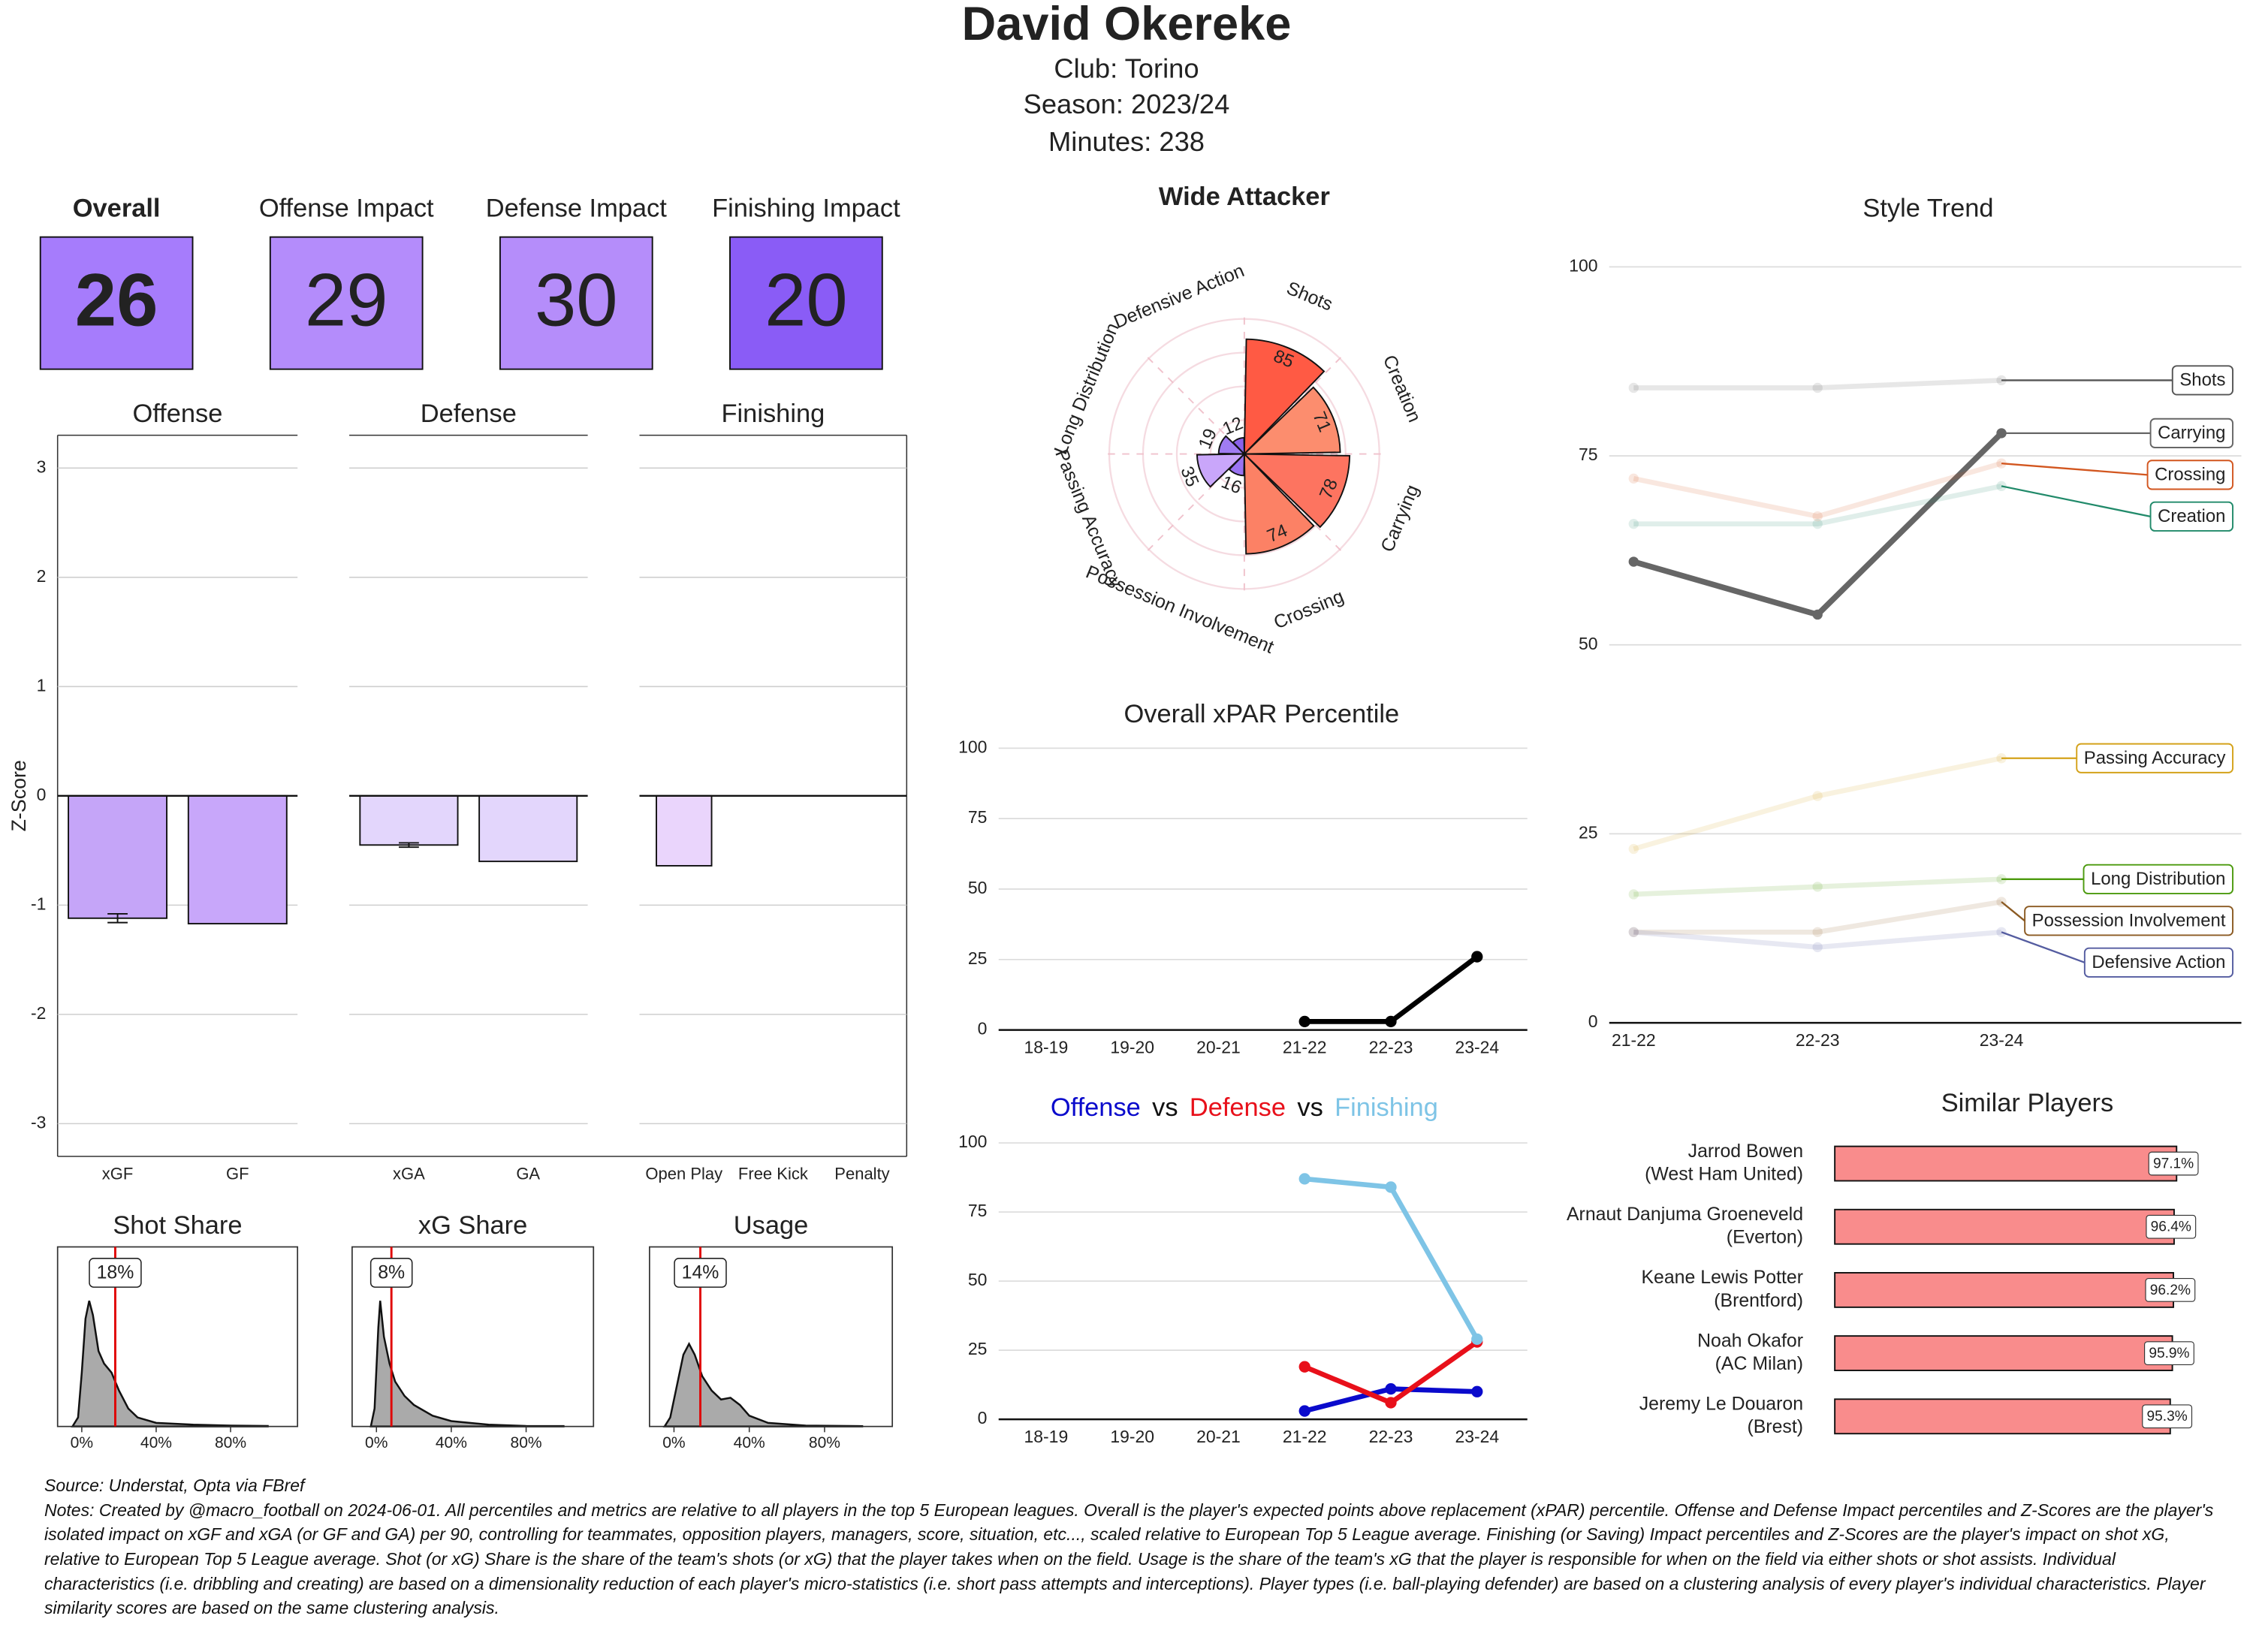 This screenshot has height=1652, width=2253. I want to click on x-tick-label: 80%, so click(825, 1443).